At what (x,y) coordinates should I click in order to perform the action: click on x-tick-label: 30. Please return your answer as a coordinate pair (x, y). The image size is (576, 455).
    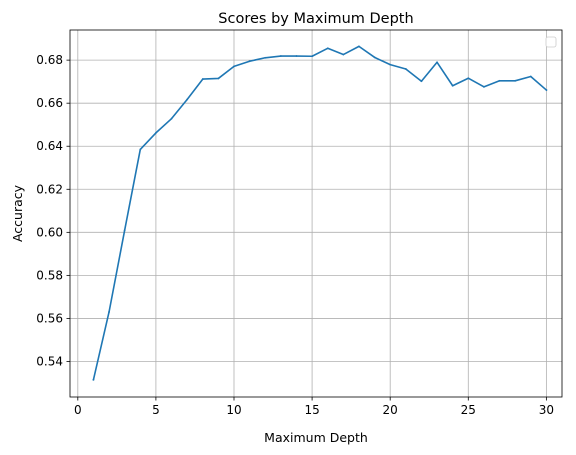
    Looking at the image, I should click on (546, 410).